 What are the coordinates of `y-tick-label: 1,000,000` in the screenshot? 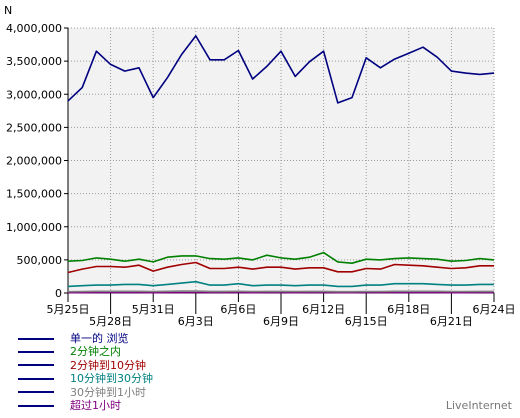 It's located at (34, 227).